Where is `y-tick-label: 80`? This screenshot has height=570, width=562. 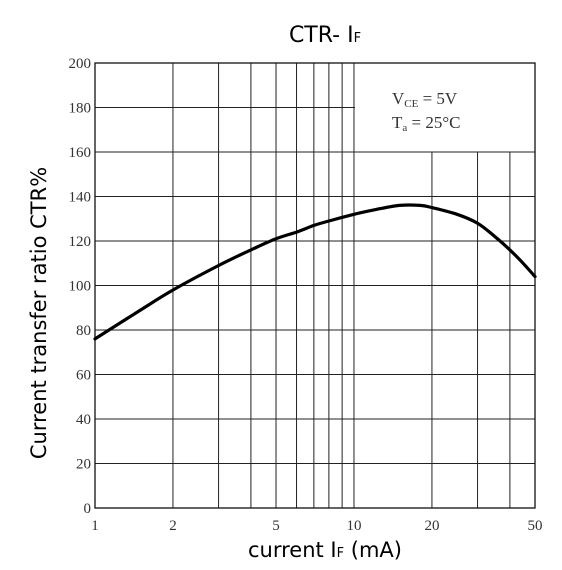 y-tick-label: 80 is located at coordinates (83, 331).